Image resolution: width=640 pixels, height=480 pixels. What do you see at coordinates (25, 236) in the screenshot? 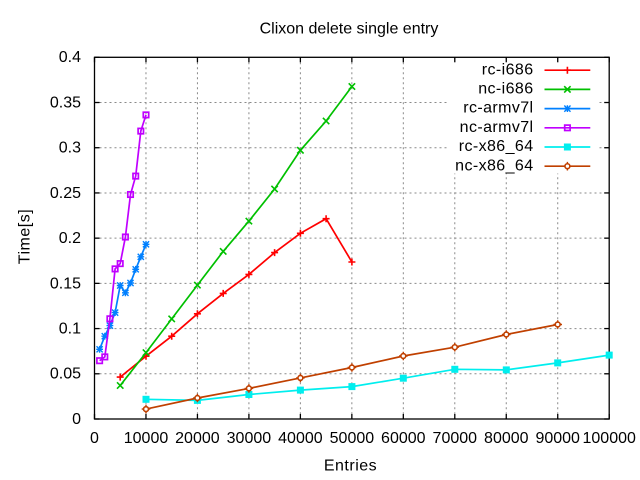
I see `svg-text: Time[s]` at bounding box center [25, 236].